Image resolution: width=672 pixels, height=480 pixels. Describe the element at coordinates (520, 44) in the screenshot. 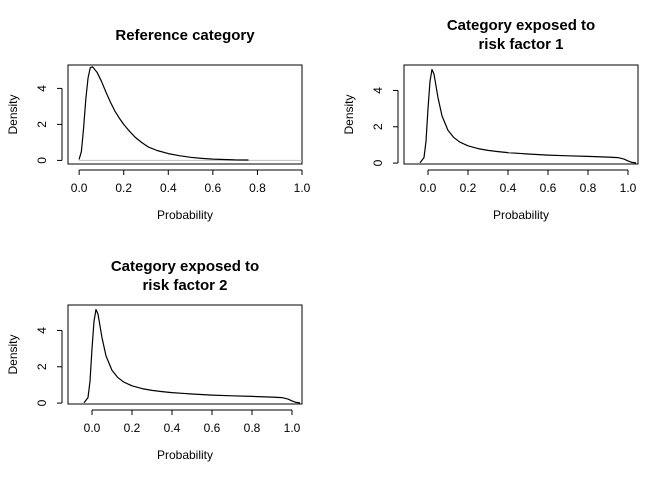

I see `chart-title: risk factor 1` at that location.